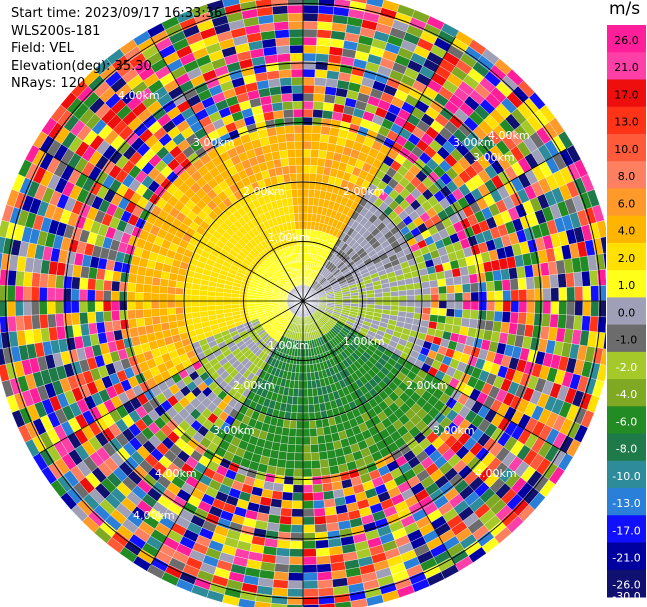 This screenshot has height=607, width=647. I want to click on colorbar-tick-label: -17.0, so click(626, 530).